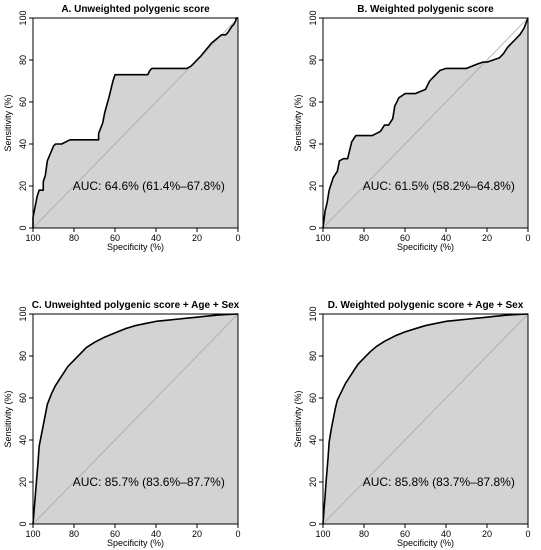 This screenshot has width=541, height=550. What do you see at coordinates (149, 482) in the screenshot?
I see `auc-annotation: AUC: 85.7% (83.6%–87.7%)` at bounding box center [149, 482].